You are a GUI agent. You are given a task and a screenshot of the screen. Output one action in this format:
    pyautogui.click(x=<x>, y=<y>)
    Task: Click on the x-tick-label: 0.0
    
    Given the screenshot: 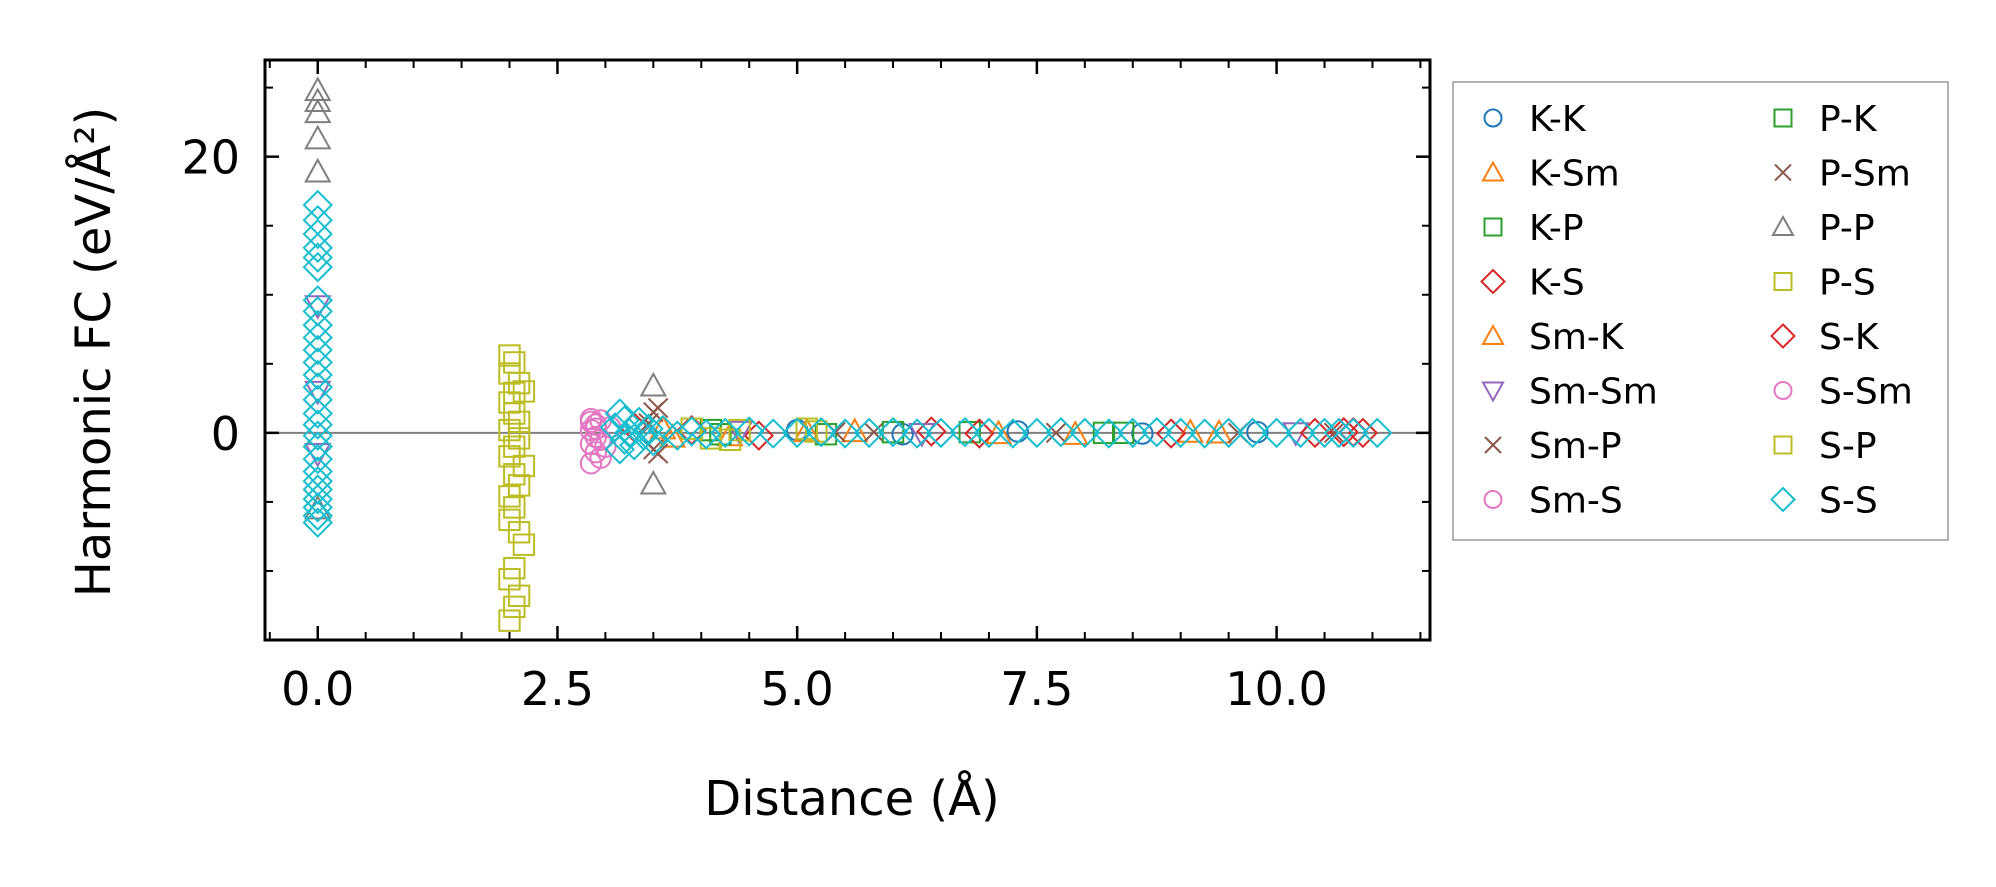 What is the action you would take?
    pyautogui.click(x=317, y=689)
    